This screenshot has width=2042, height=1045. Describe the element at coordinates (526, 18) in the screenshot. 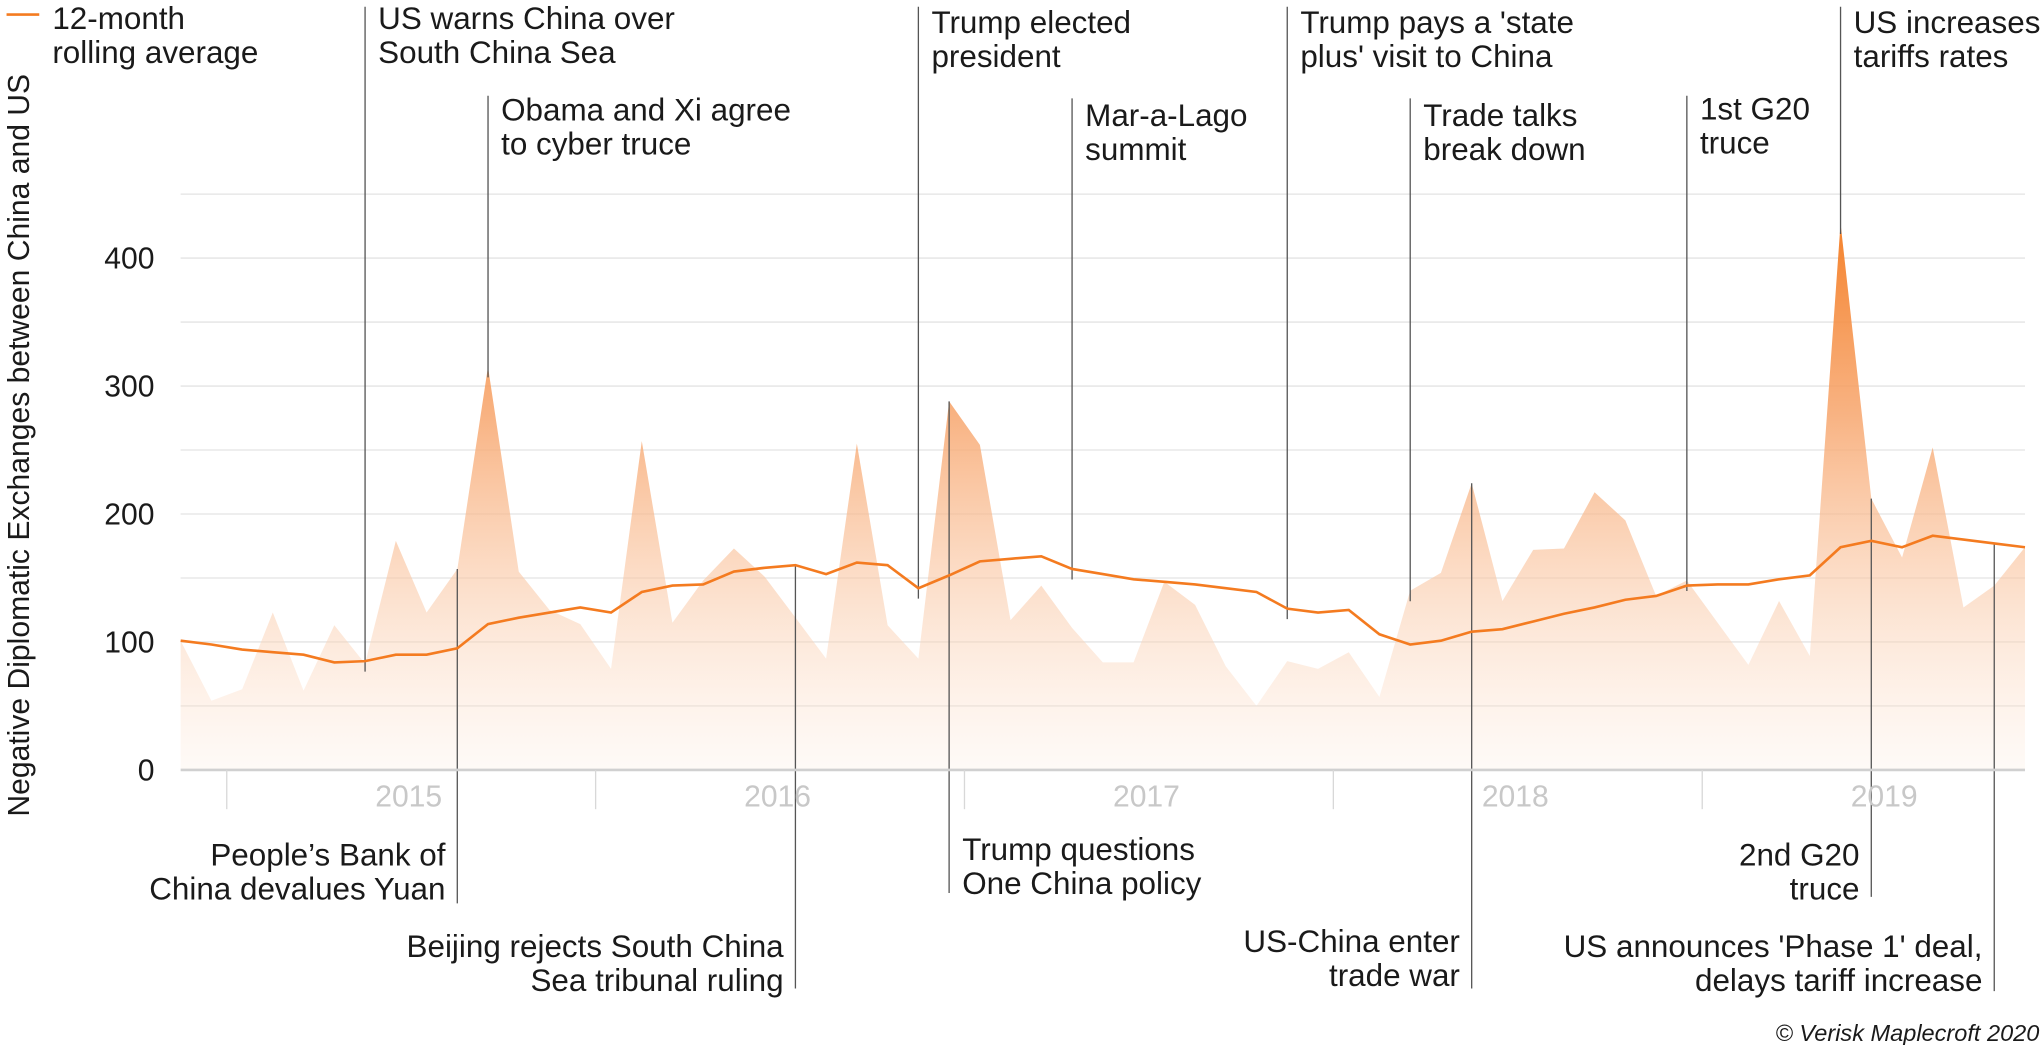

I see `annotation-text: US warns China over` at that location.